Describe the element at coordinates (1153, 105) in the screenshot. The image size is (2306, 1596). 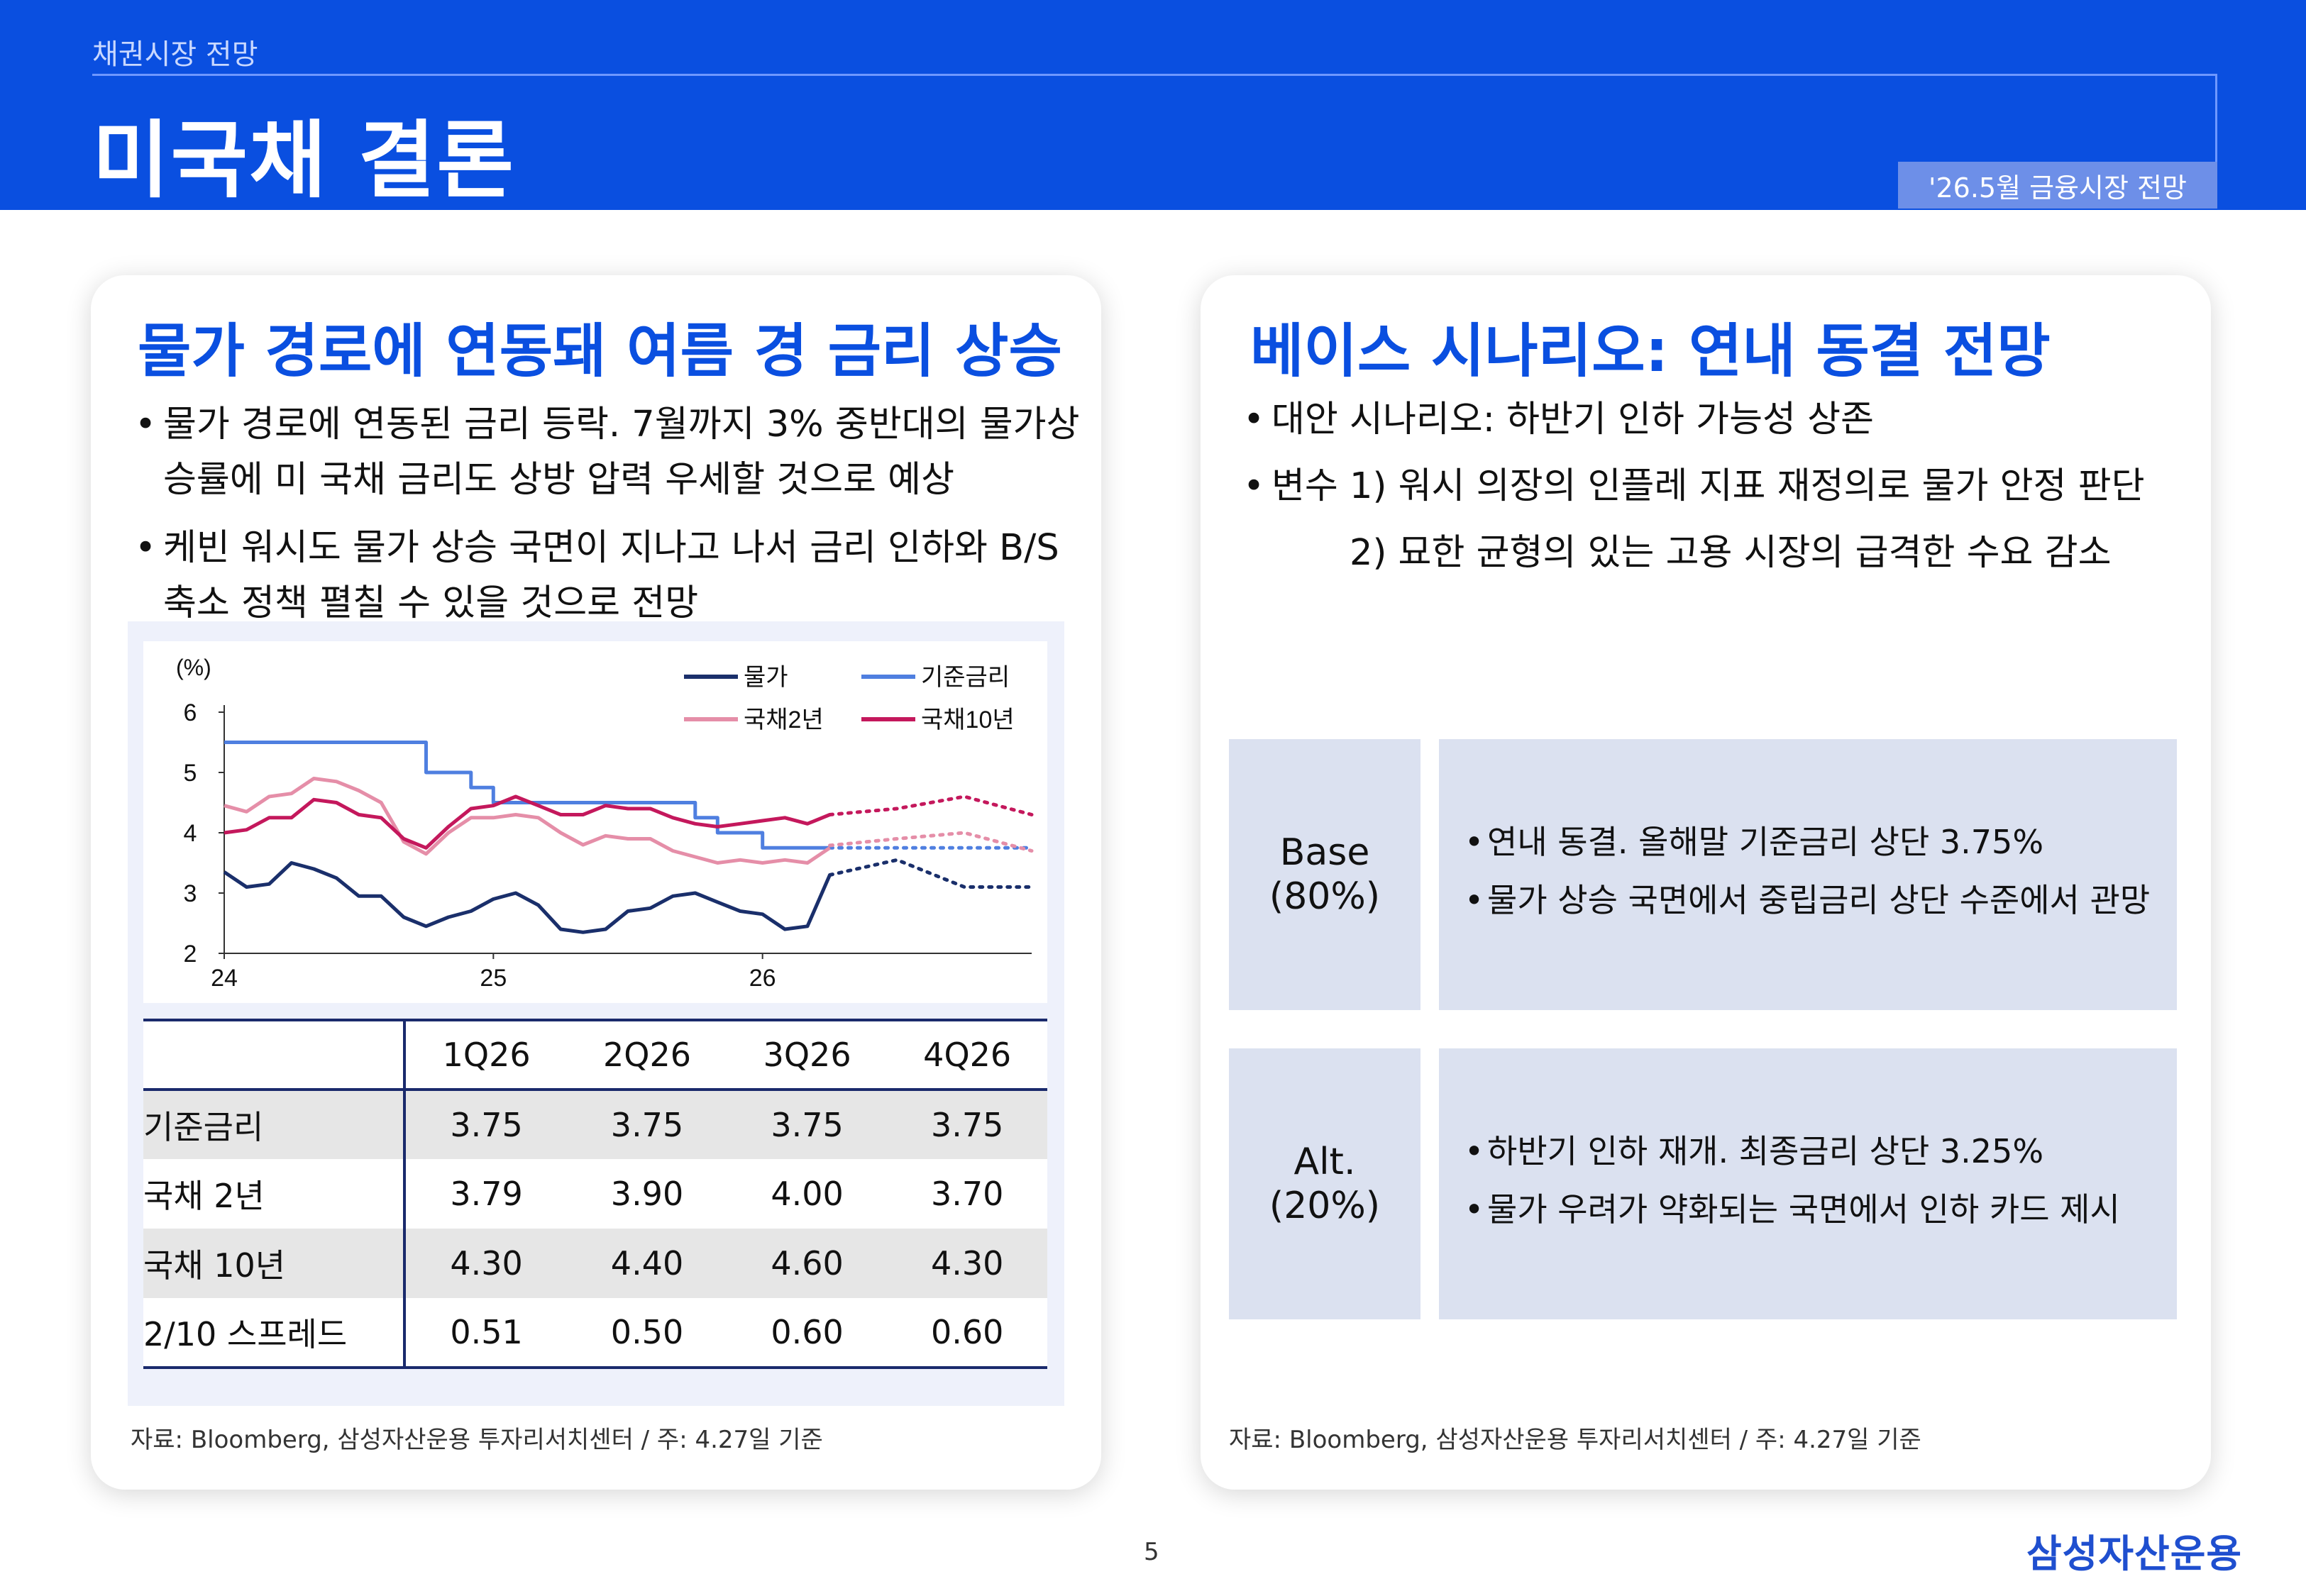
I see `header-bar: 채권시장 전망 미국채 결론 '26.5월 금융시장 전망` at that location.